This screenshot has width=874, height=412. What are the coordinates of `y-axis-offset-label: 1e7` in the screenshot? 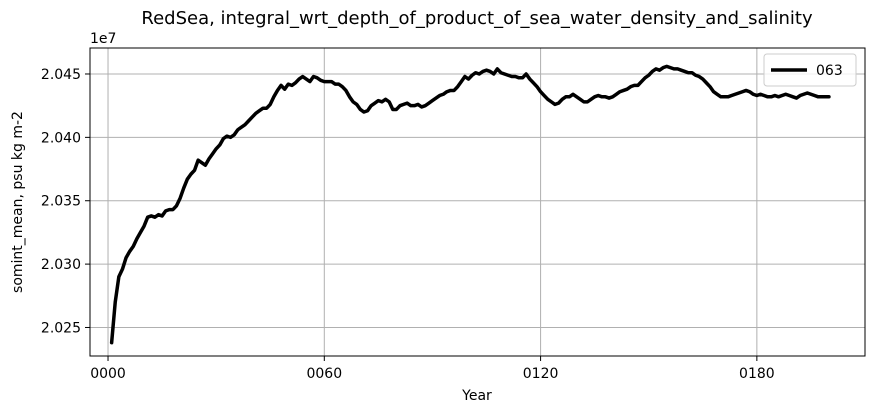 It's located at (103, 39).